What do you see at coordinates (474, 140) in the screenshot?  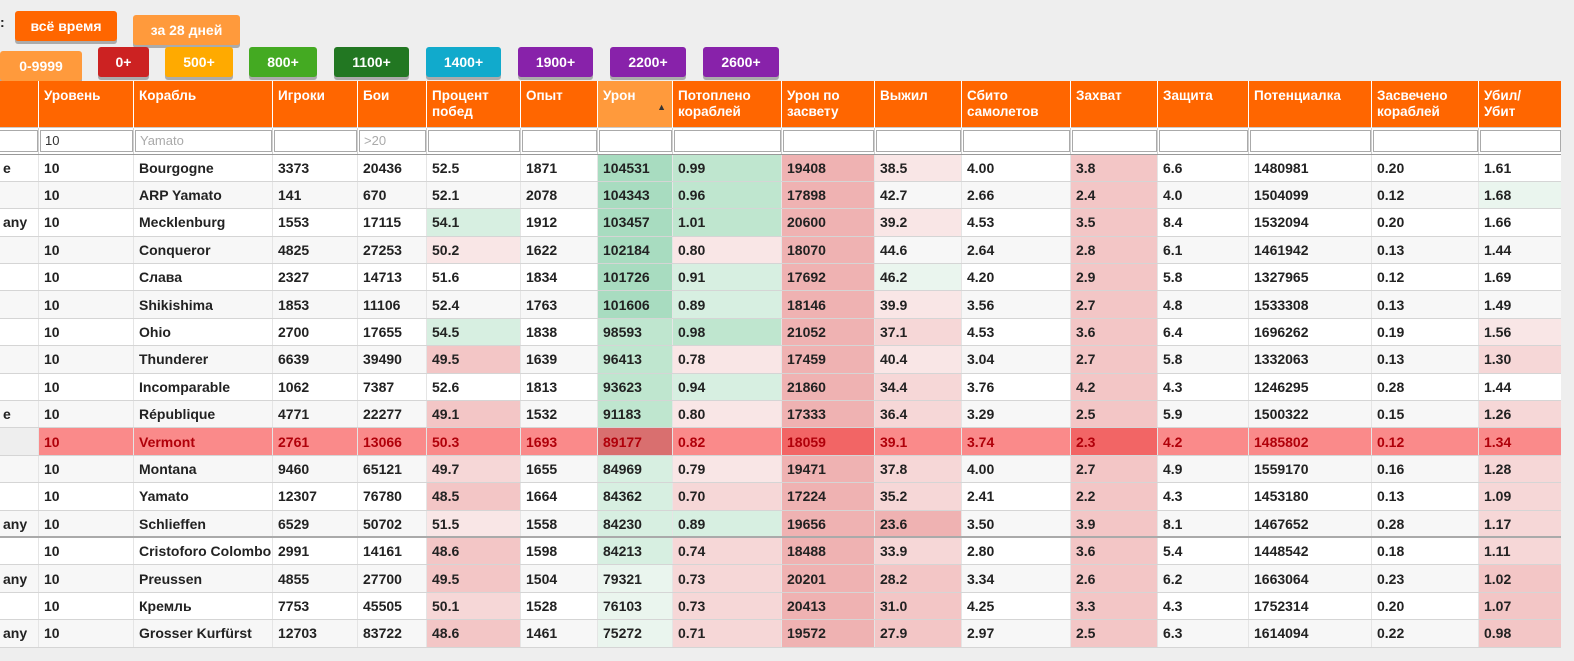 I see `filter-winrate-input` at bounding box center [474, 140].